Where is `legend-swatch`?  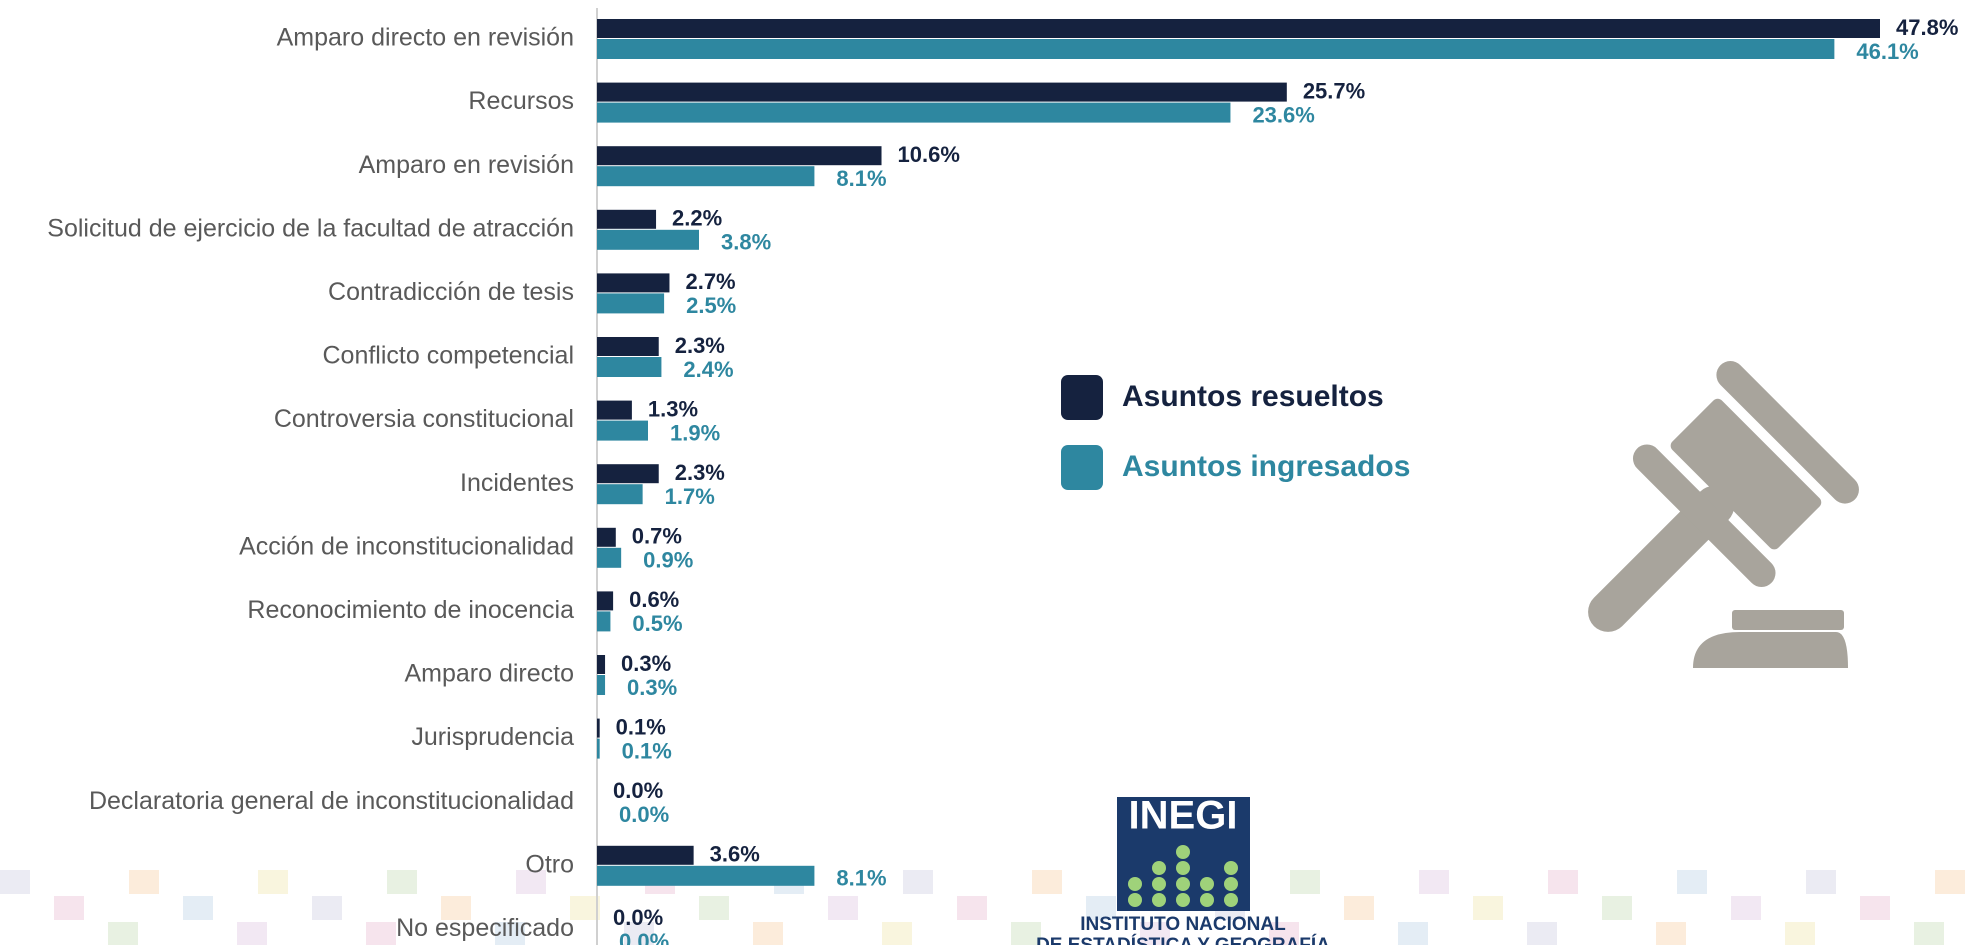
legend-swatch is located at coordinates (1082, 397).